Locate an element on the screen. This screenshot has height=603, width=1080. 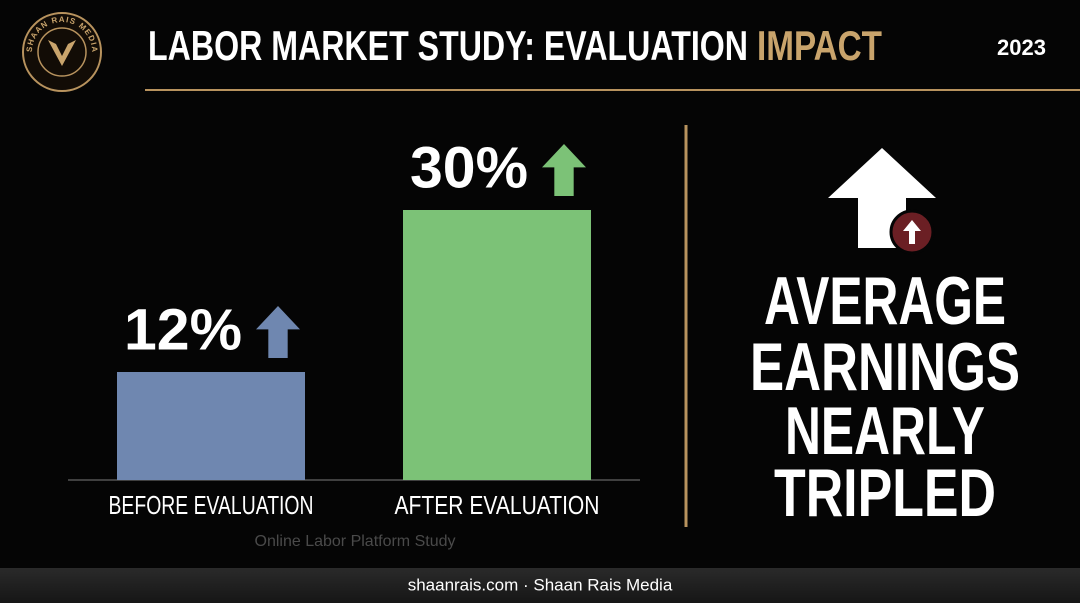
title: LABOR MARKET STUDY: EVALUATION is located at coordinates (448, 45).